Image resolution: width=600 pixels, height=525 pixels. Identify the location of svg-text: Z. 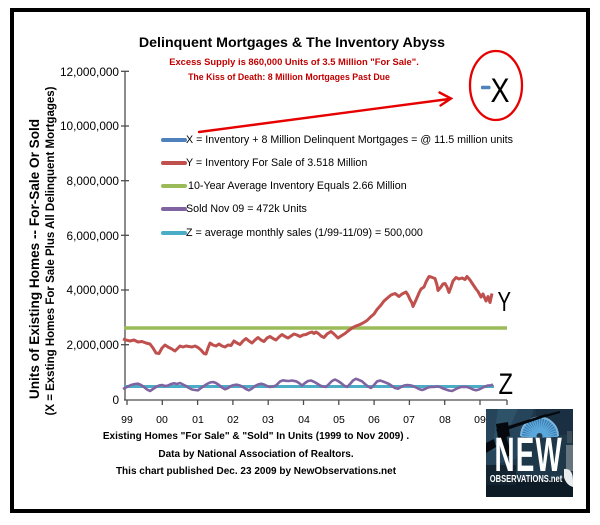
(506, 384).